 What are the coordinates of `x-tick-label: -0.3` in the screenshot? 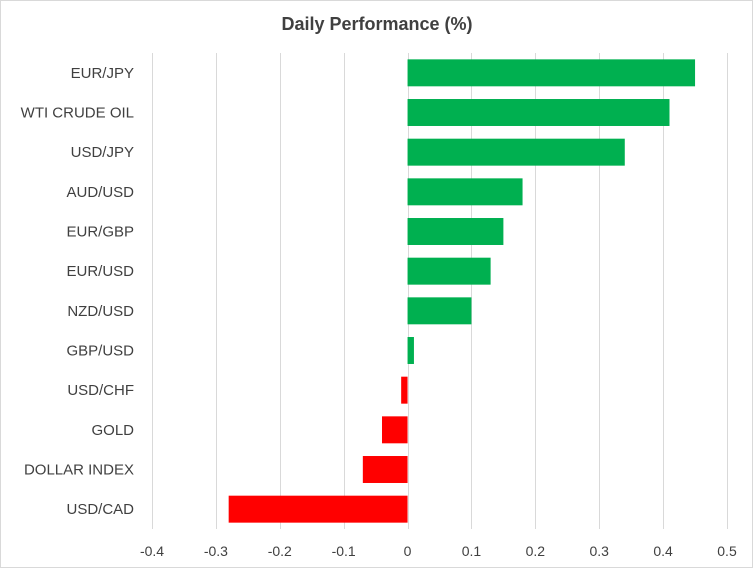 It's located at (216, 551).